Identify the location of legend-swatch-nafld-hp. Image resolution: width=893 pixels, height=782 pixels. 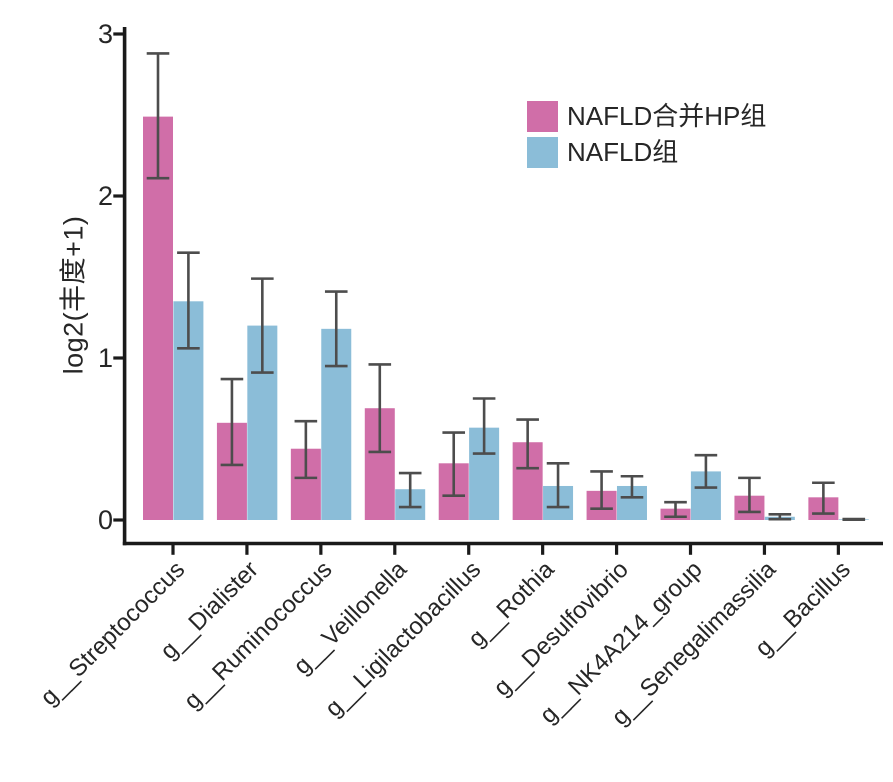
(542, 116).